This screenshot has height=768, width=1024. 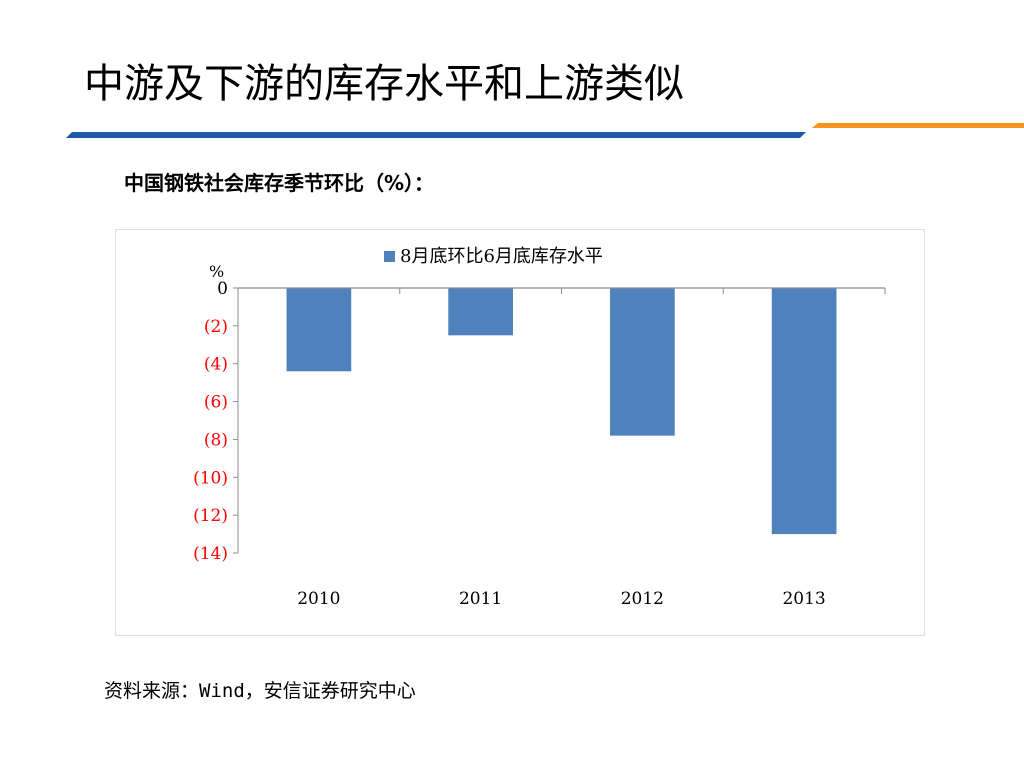 What do you see at coordinates (210, 478) in the screenshot?
I see `y-tick-label: (10)` at bounding box center [210, 478].